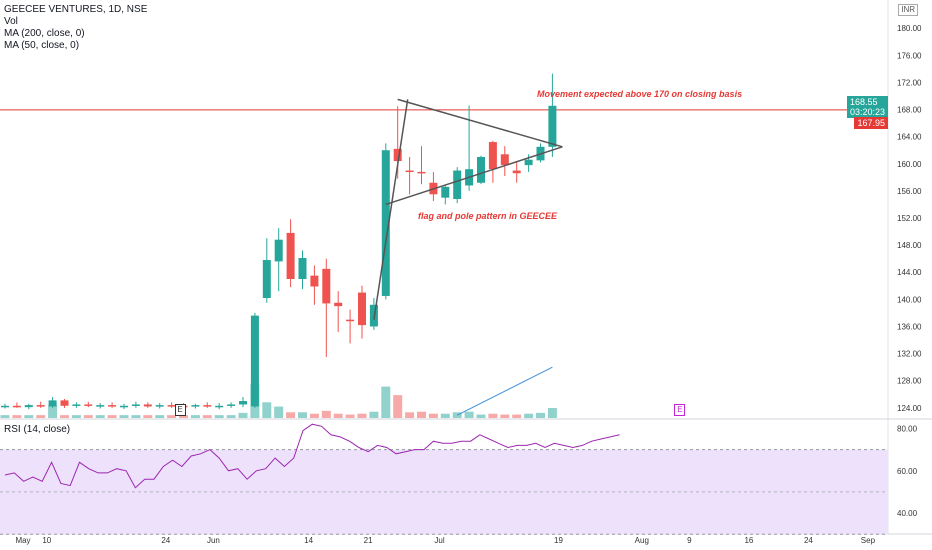 Image resolution: width=932 pixels, height=550 pixels. I want to click on legend-volume: Vol, so click(11, 21).